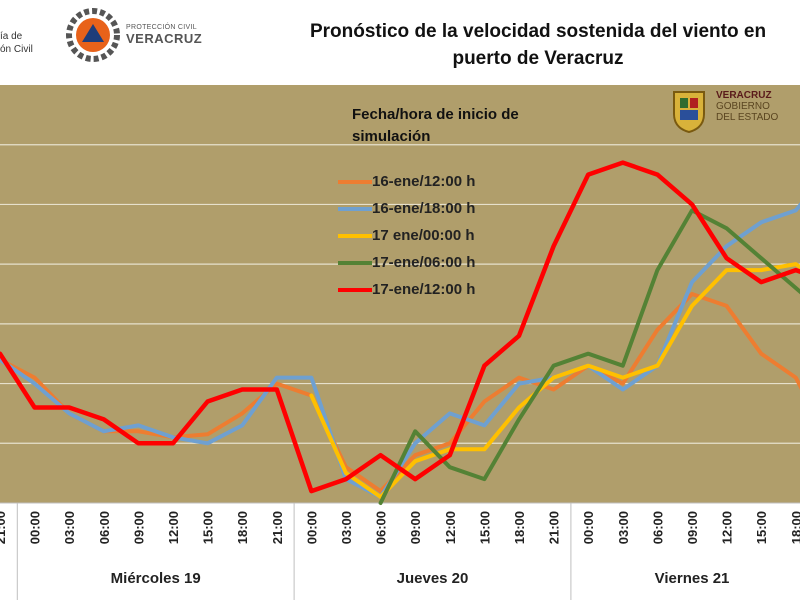 The image size is (800, 600). I want to click on state-logo-line-3: DEL ESTADO, so click(747, 117).